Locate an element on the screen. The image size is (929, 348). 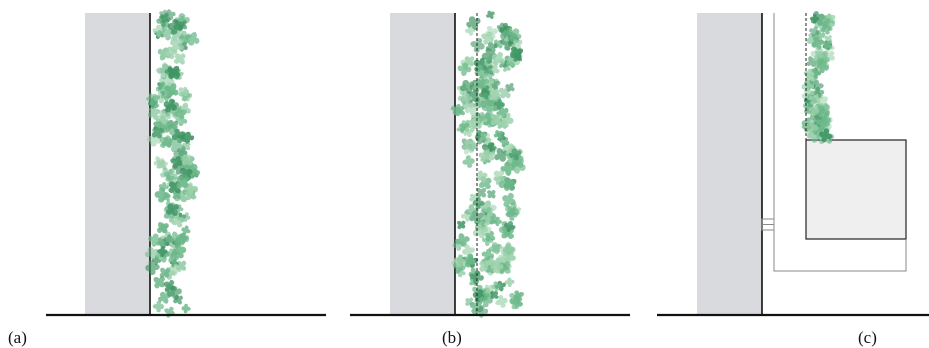
panel-label-c: (c) is located at coordinates (867, 337).